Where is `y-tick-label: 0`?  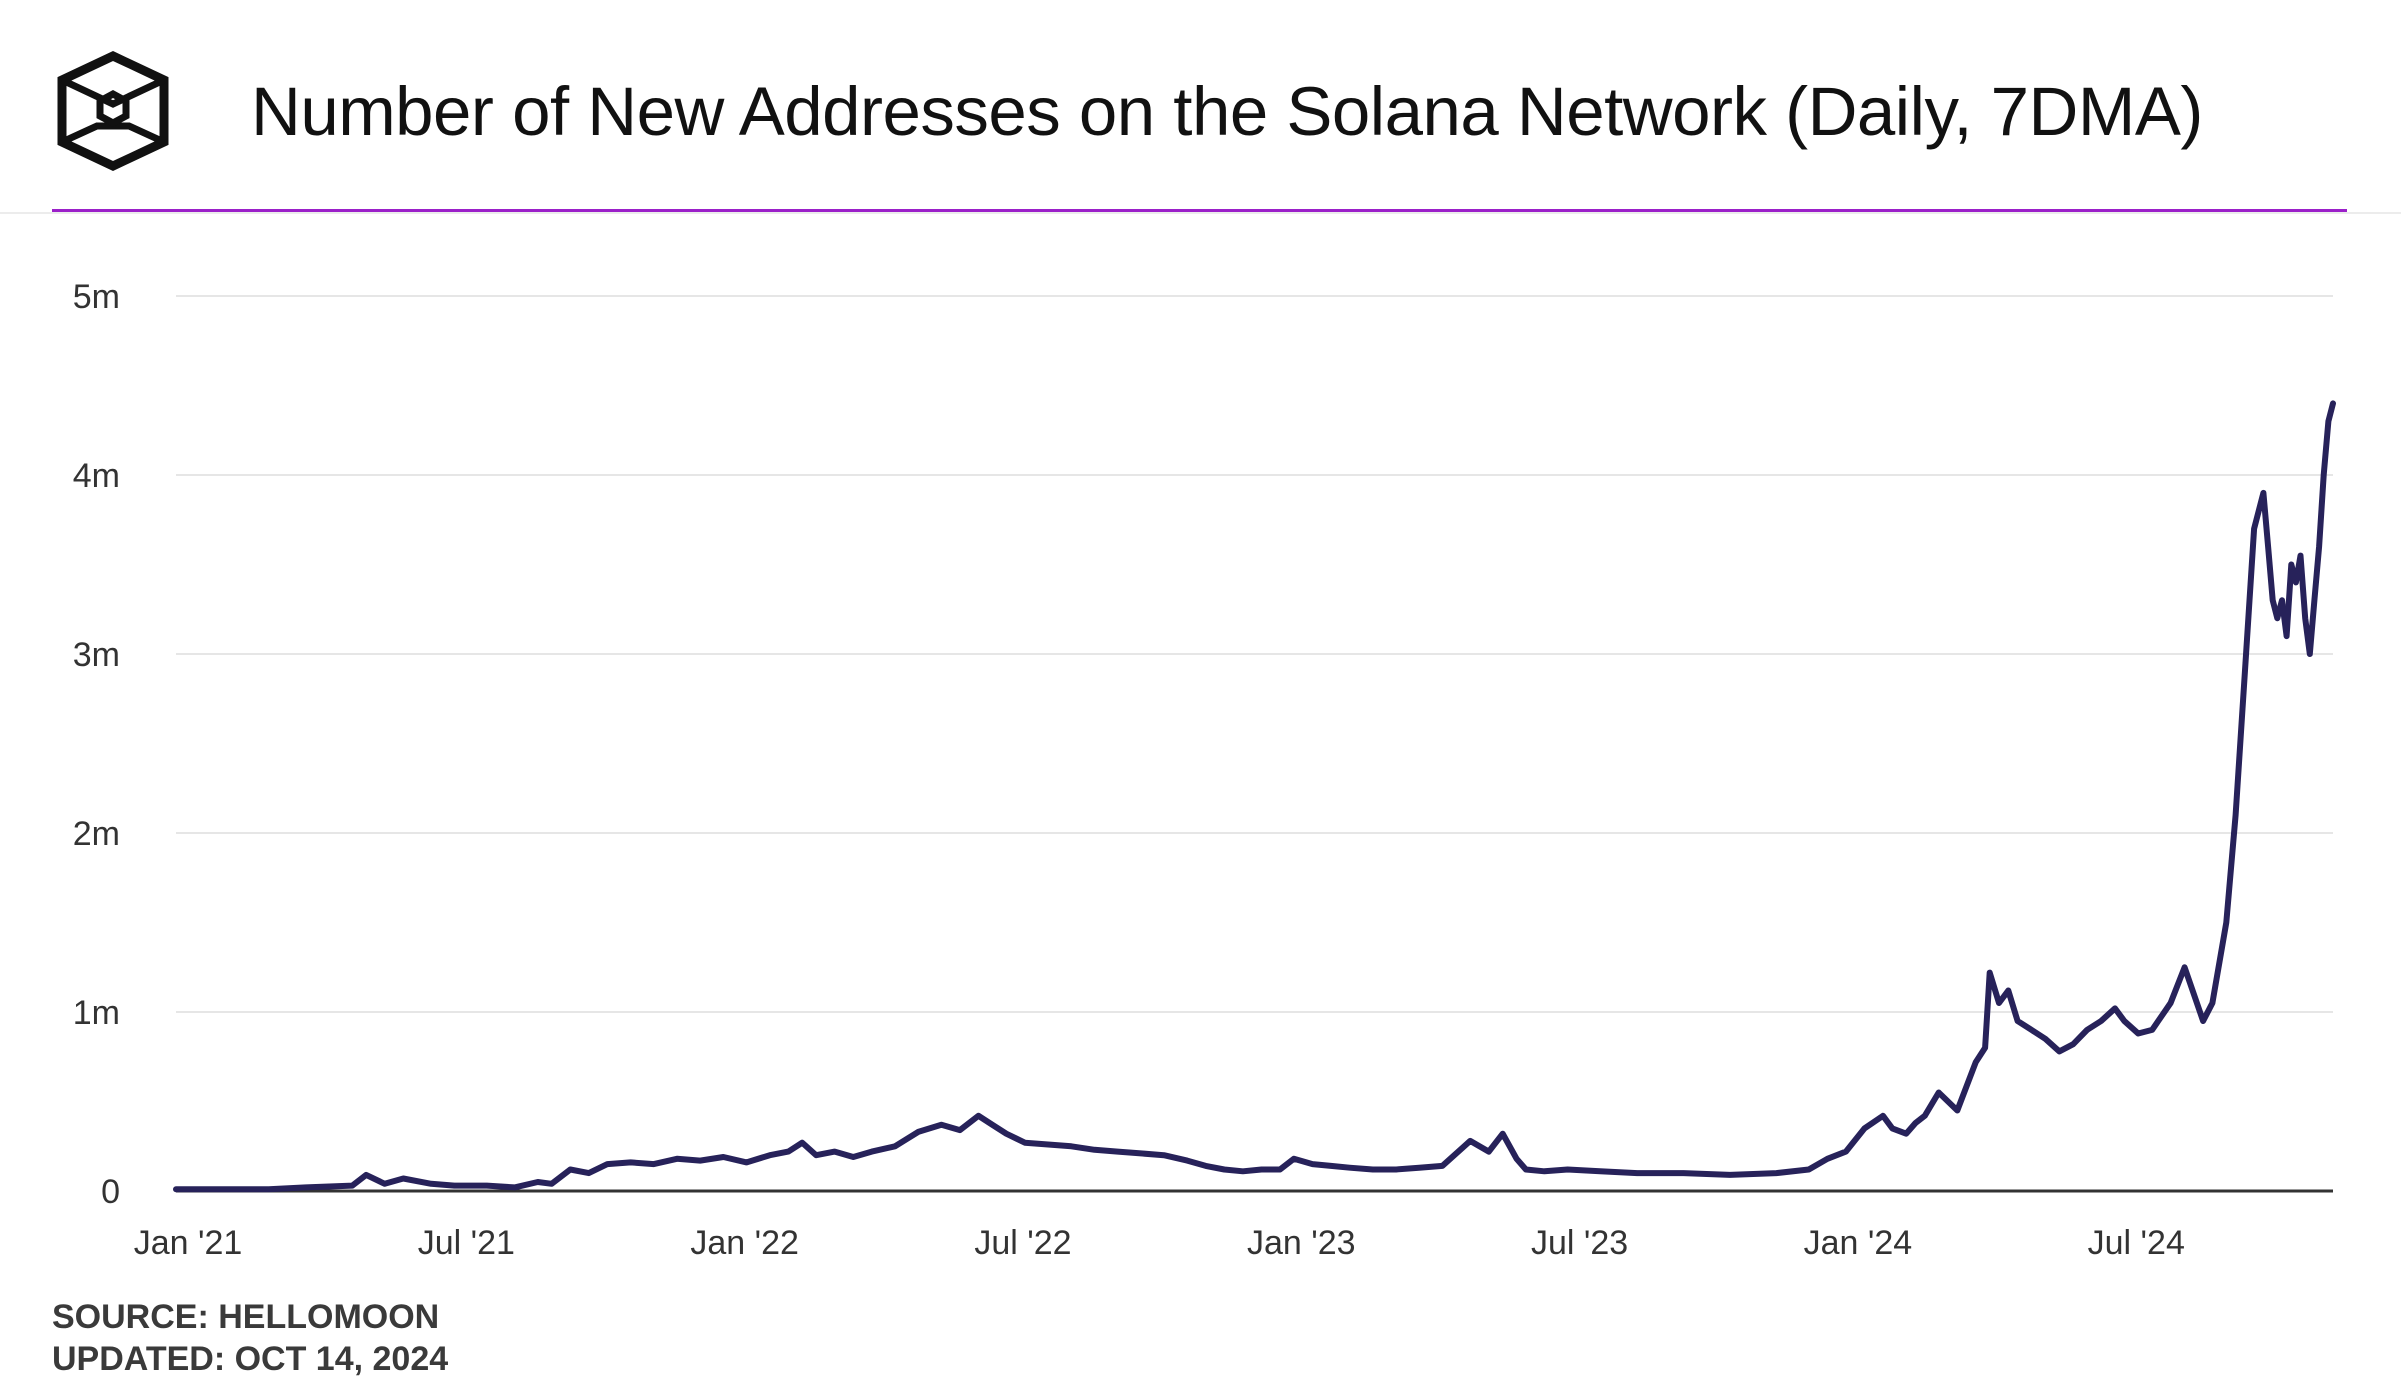 y-tick-label: 0 is located at coordinates (110, 1192).